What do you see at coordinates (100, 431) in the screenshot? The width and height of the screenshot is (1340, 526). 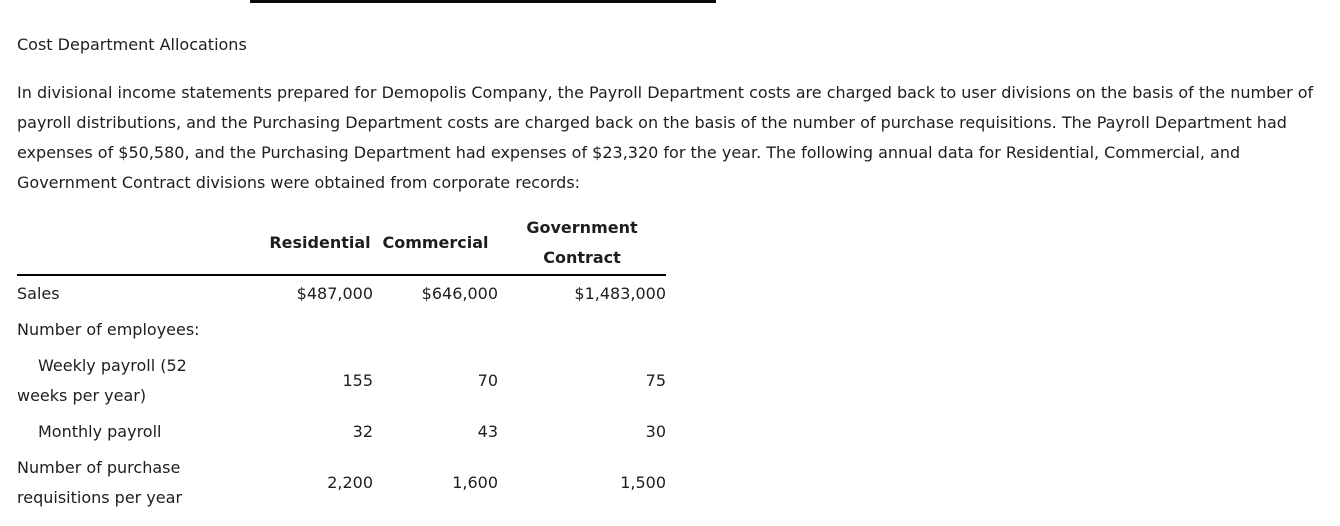 I see `row-label-line-1: Monthly payroll` at bounding box center [100, 431].